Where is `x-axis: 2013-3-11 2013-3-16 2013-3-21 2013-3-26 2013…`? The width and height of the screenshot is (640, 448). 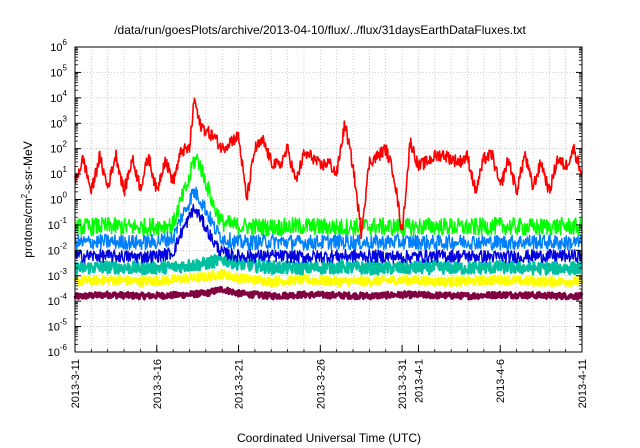
x-axis: 2013-3-11 2013-3-16 2013-3-21 2013-3-26 2013… is located at coordinates (329, 377).